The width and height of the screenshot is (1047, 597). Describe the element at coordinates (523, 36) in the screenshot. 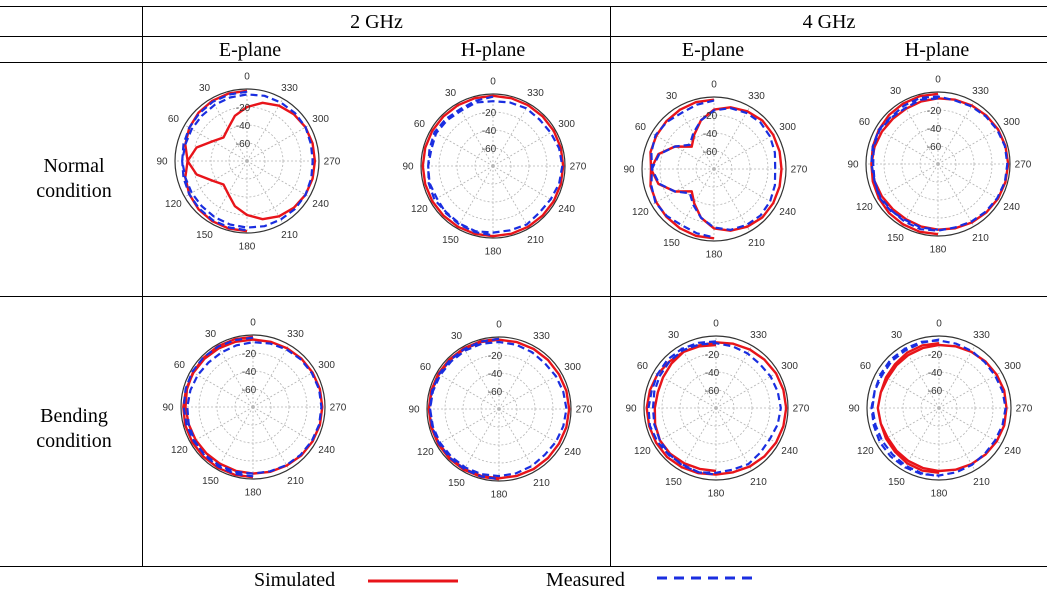

I see `header-divider` at that location.